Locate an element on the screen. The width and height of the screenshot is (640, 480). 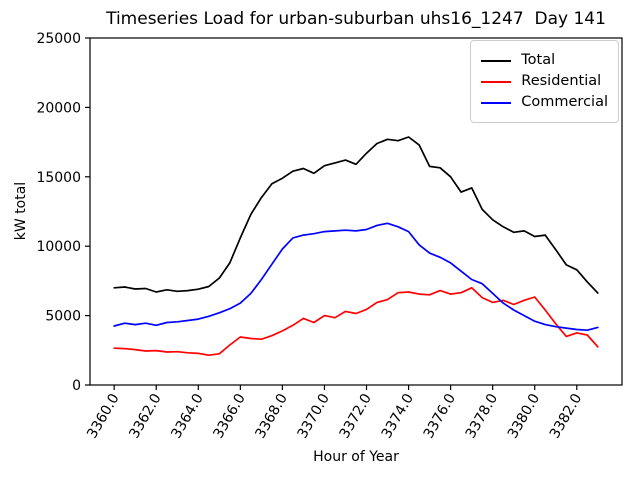
legend: Total Residential Commercial is located at coordinates (544, 81).